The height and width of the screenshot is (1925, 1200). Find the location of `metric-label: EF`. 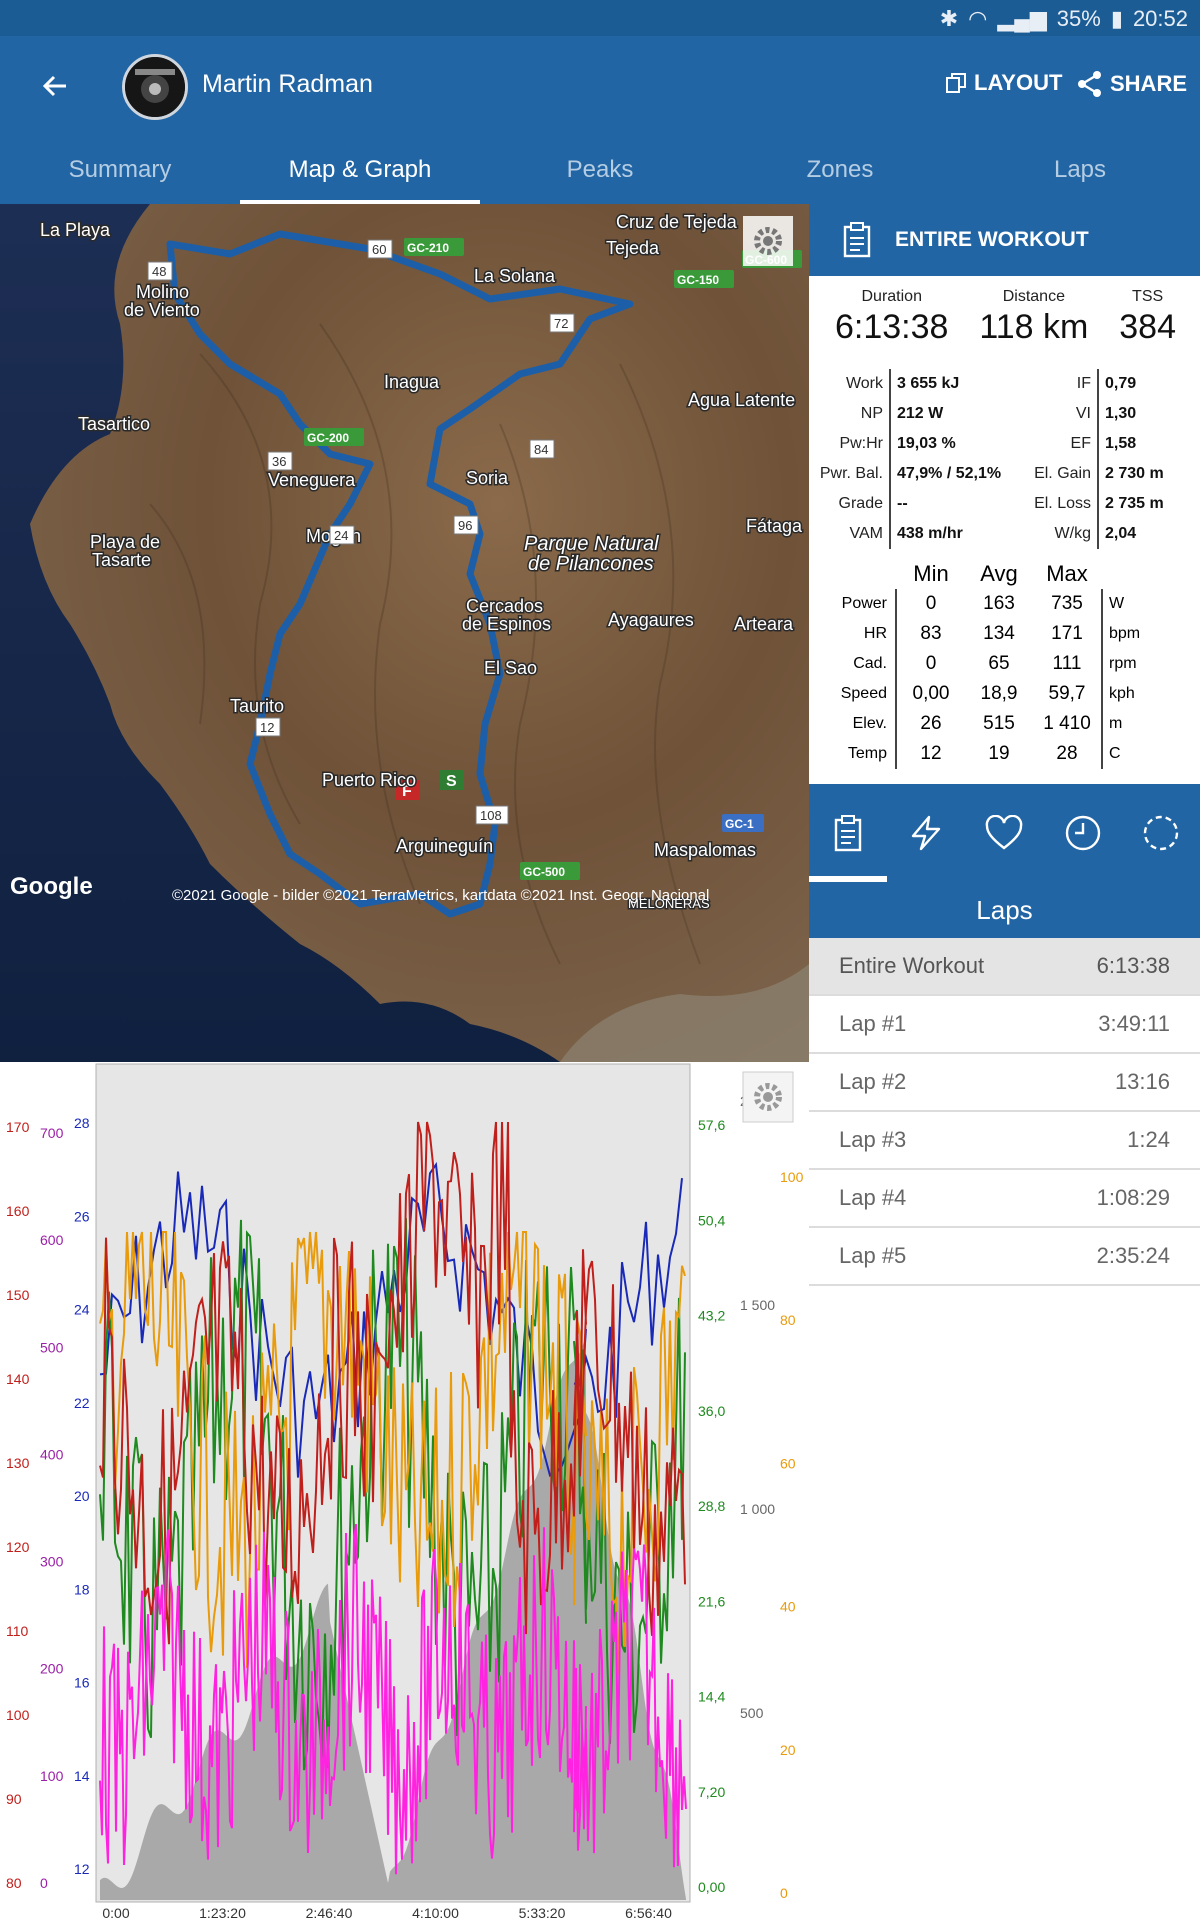

metric-label: EF is located at coordinates (1080, 443).